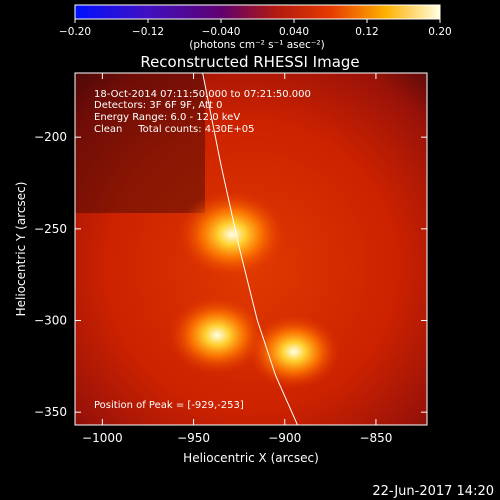 This screenshot has width=500, height=500. Describe the element at coordinates (256, 45) in the screenshot. I see `colorbar-unit-label: (photons cm⁻² s⁻¹ asec⁻²)` at that location.